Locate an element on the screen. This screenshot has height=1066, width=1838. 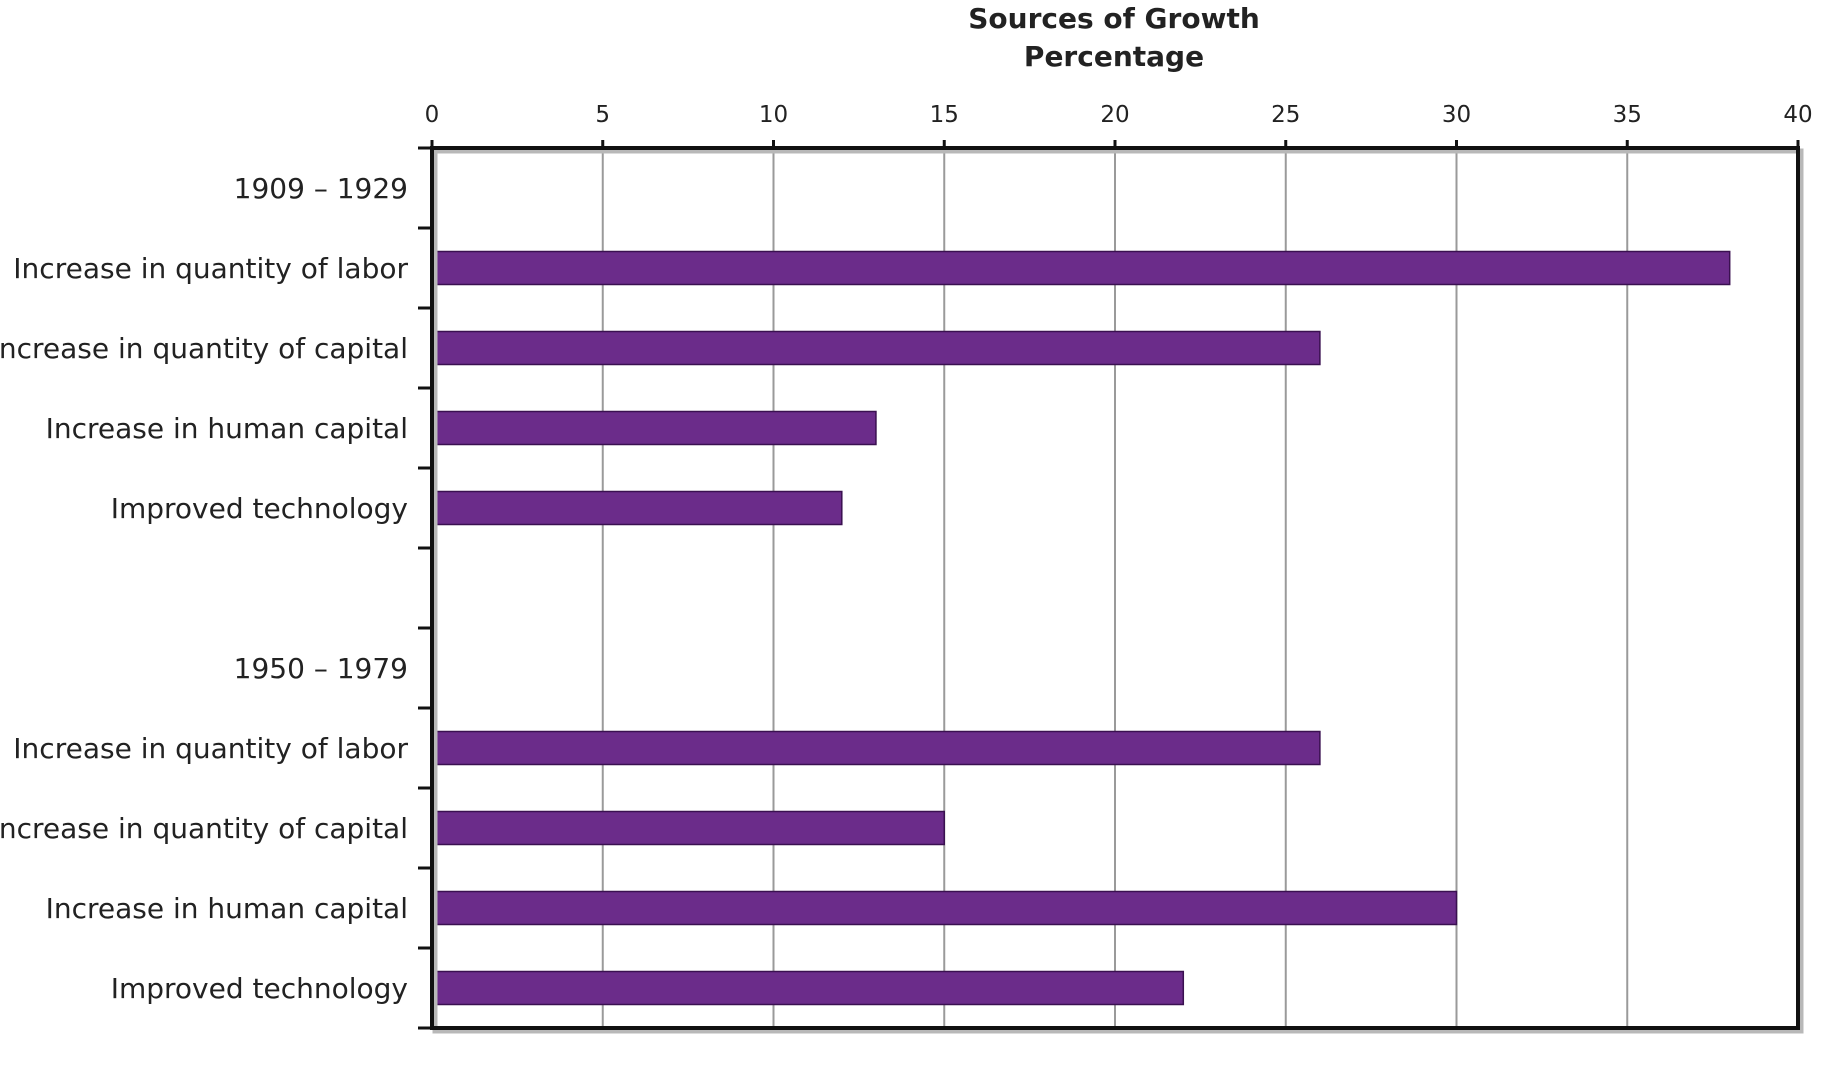
x-tick-label: 10 is located at coordinates (773, 115).